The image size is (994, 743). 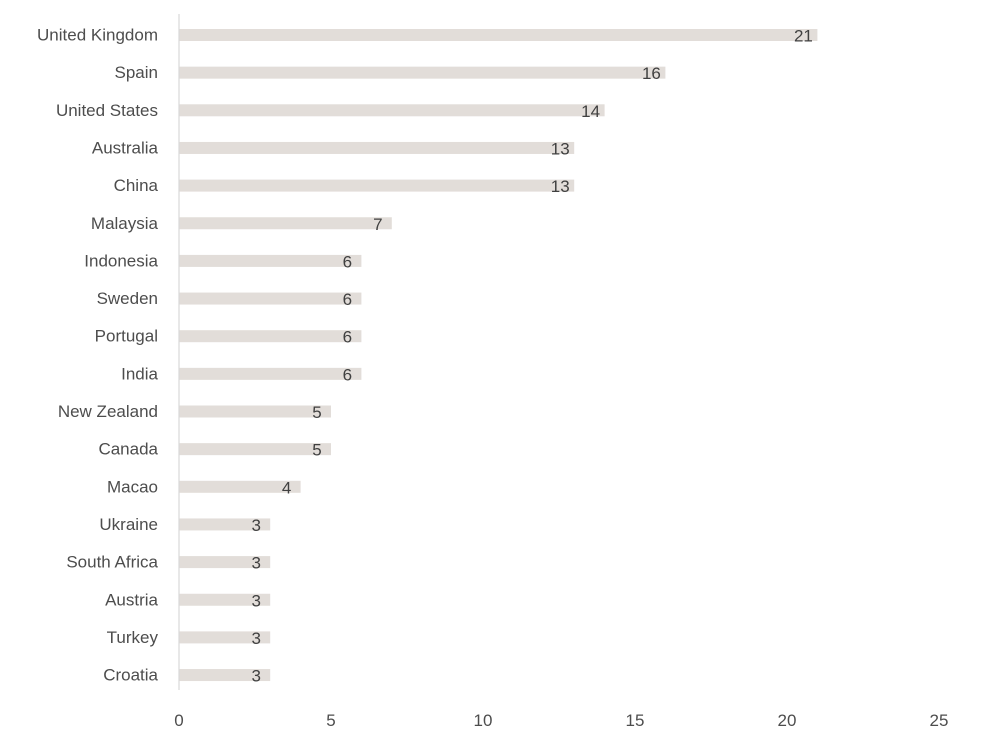 What do you see at coordinates (255, 525) in the screenshot?
I see `value-label-ukraine: 3` at bounding box center [255, 525].